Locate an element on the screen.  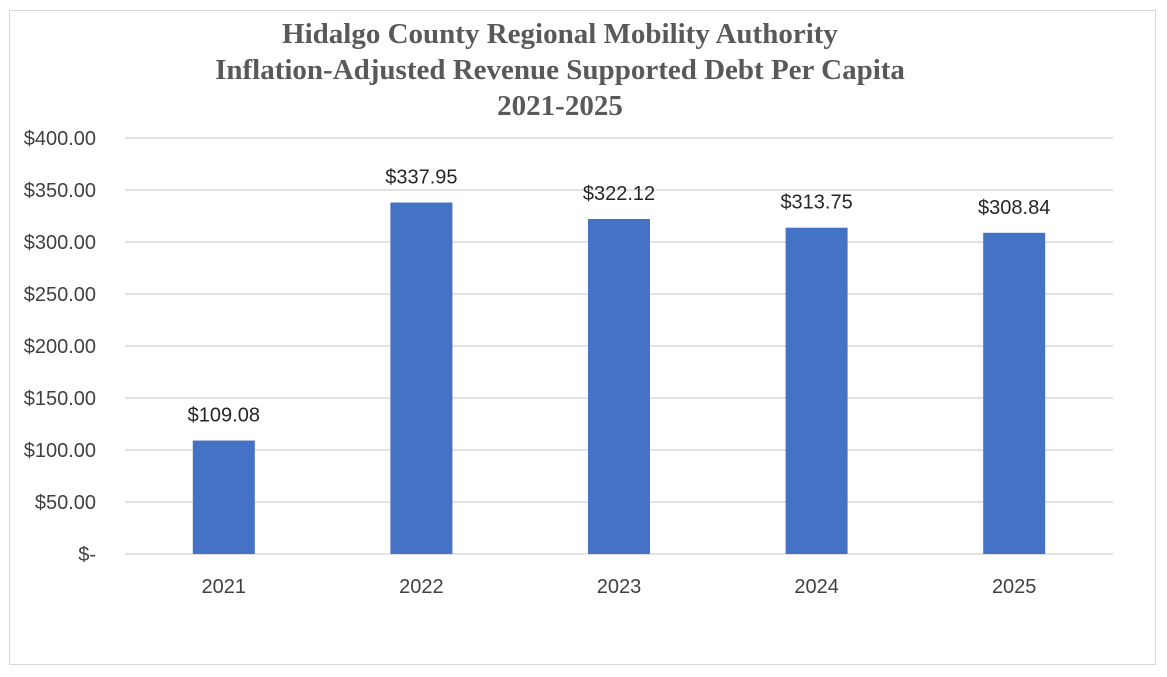
y-tick-label: $250.00 is located at coordinates (60, 295).